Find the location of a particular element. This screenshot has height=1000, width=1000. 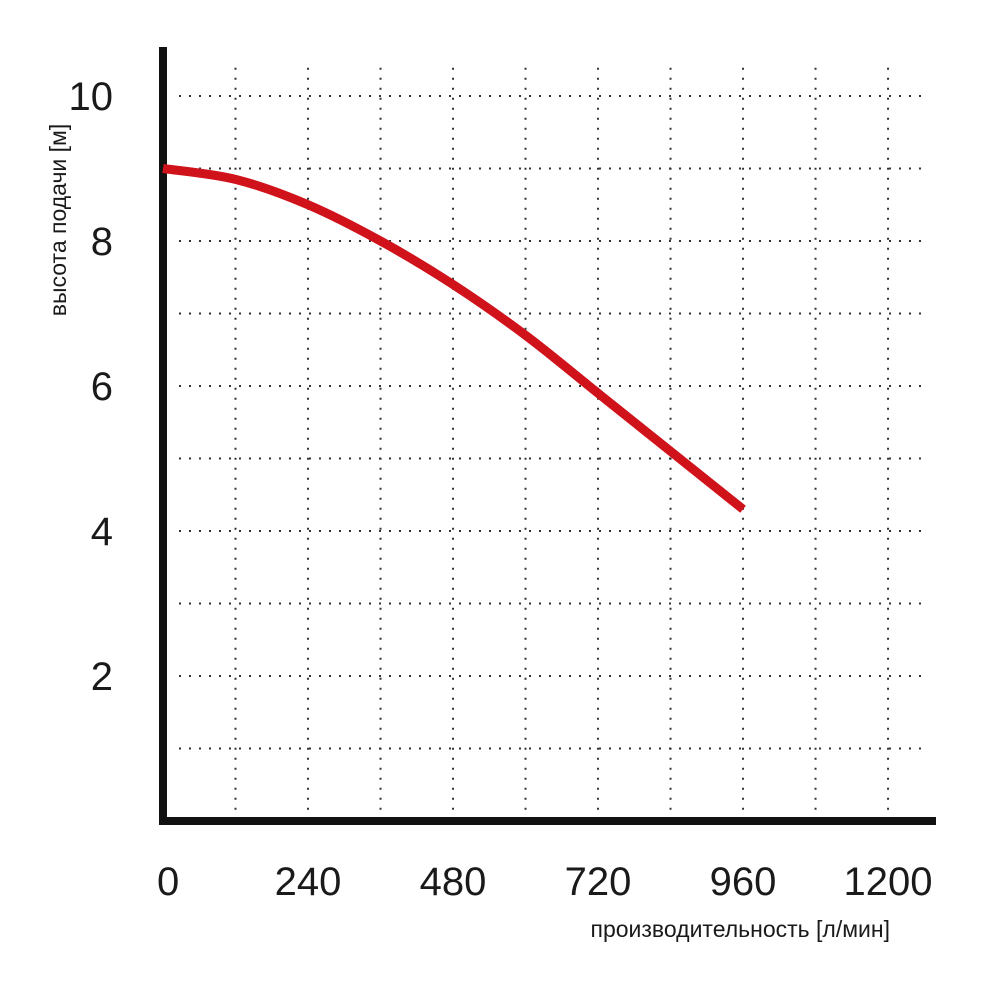

y-tick-label: 6 is located at coordinates (102, 387).